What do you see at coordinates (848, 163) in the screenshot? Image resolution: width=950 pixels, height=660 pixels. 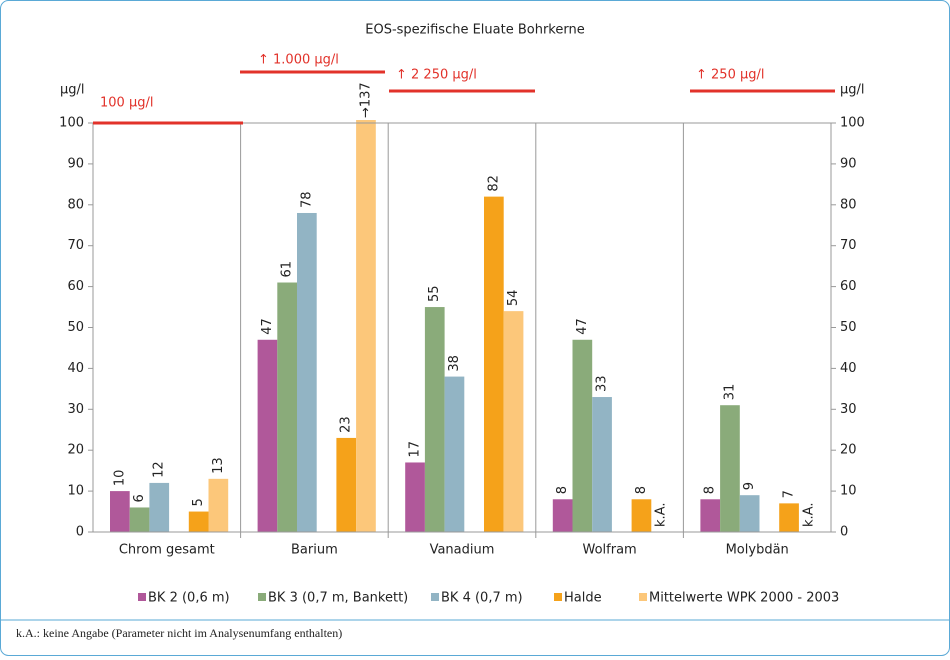 I see `y2-tick-label: 90` at bounding box center [848, 163].